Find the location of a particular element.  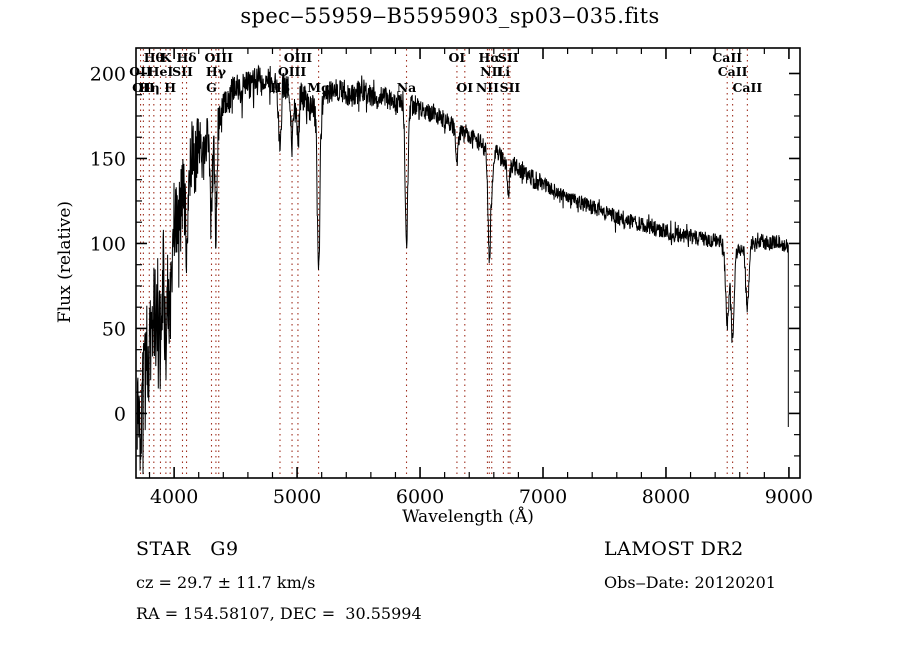

x-axis-title: Wavelength (Å) is located at coordinates (468, 516).